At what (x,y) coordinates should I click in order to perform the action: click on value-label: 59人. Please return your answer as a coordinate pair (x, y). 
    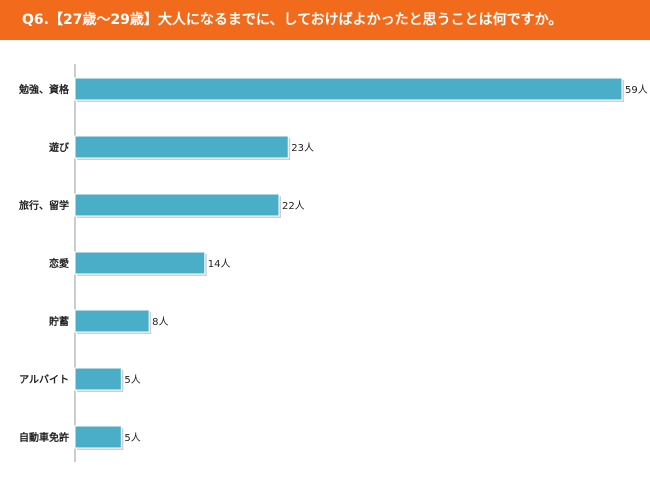
    Looking at the image, I should click on (636, 90).